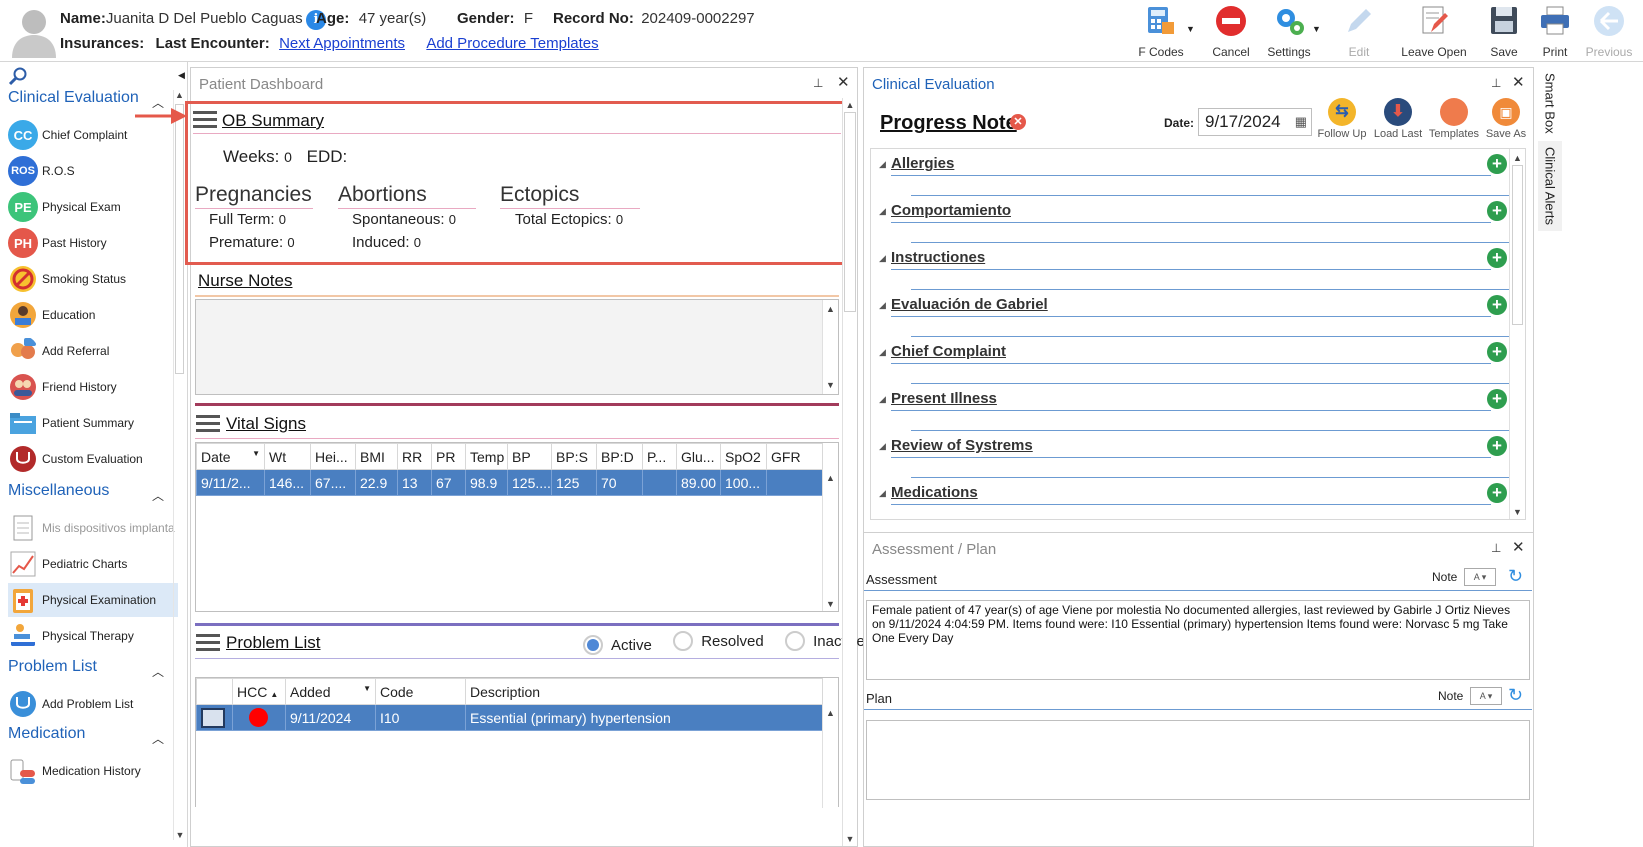 The width and height of the screenshot is (1643, 847). I want to click on radio-circle, so click(795, 641).